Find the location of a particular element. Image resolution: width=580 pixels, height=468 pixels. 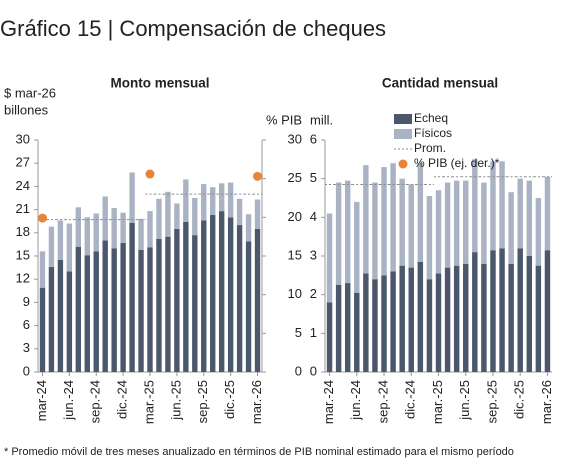

y-tick-label: 27 is located at coordinates (23, 162).